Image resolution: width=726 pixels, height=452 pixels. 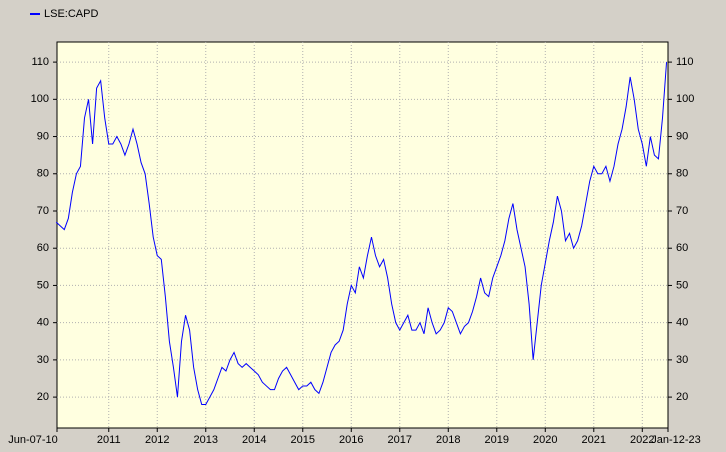 What do you see at coordinates (682, 248) in the screenshot?
I see `y2-tick-label: 60` at bounding box center [682, 248].